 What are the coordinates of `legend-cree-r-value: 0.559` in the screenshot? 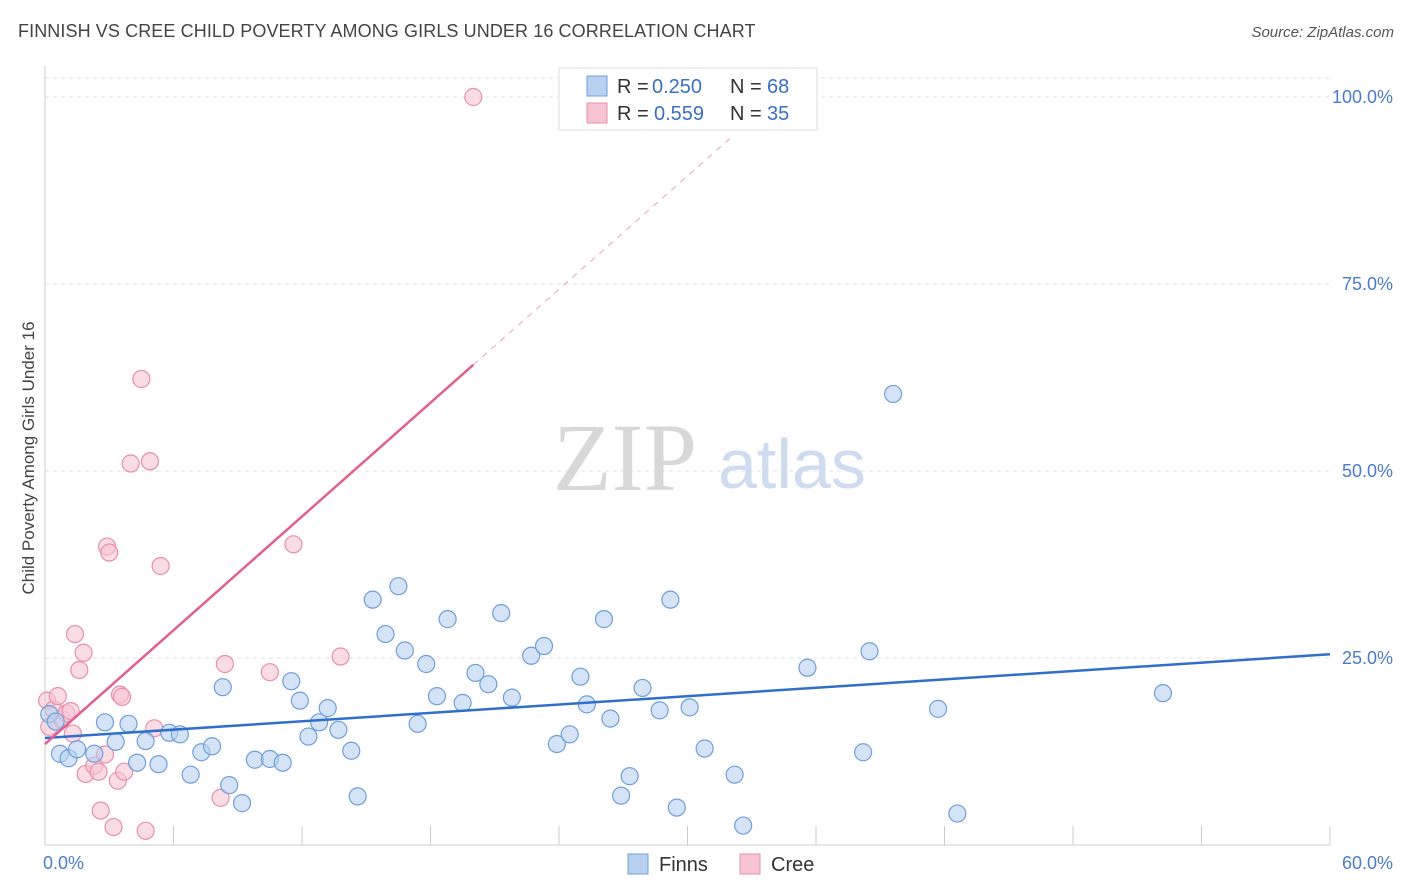 It's located at (679, 114).